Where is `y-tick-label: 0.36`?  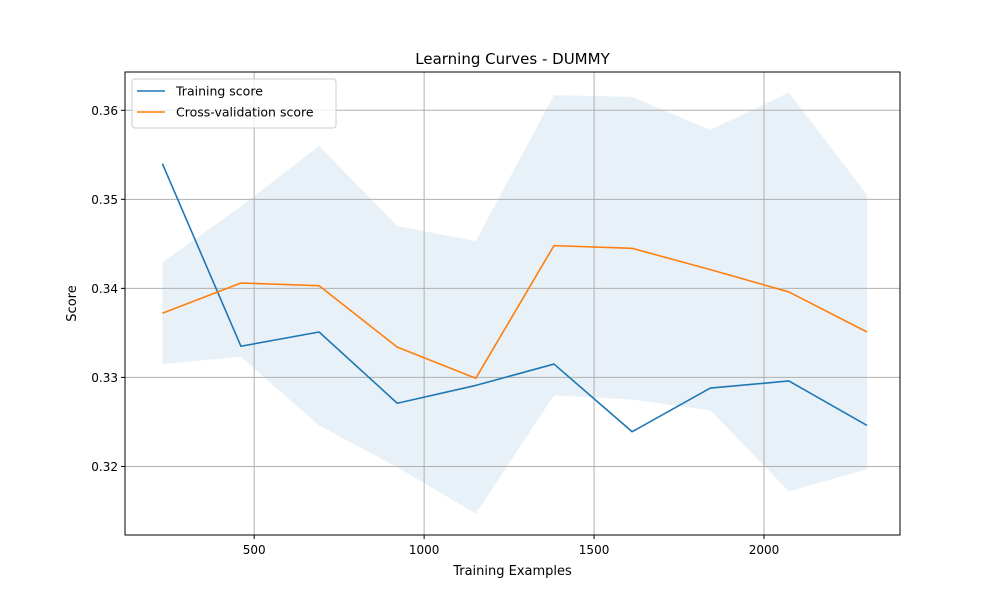
y-tick-label: 0.36 is located at coordinates (104, 111).